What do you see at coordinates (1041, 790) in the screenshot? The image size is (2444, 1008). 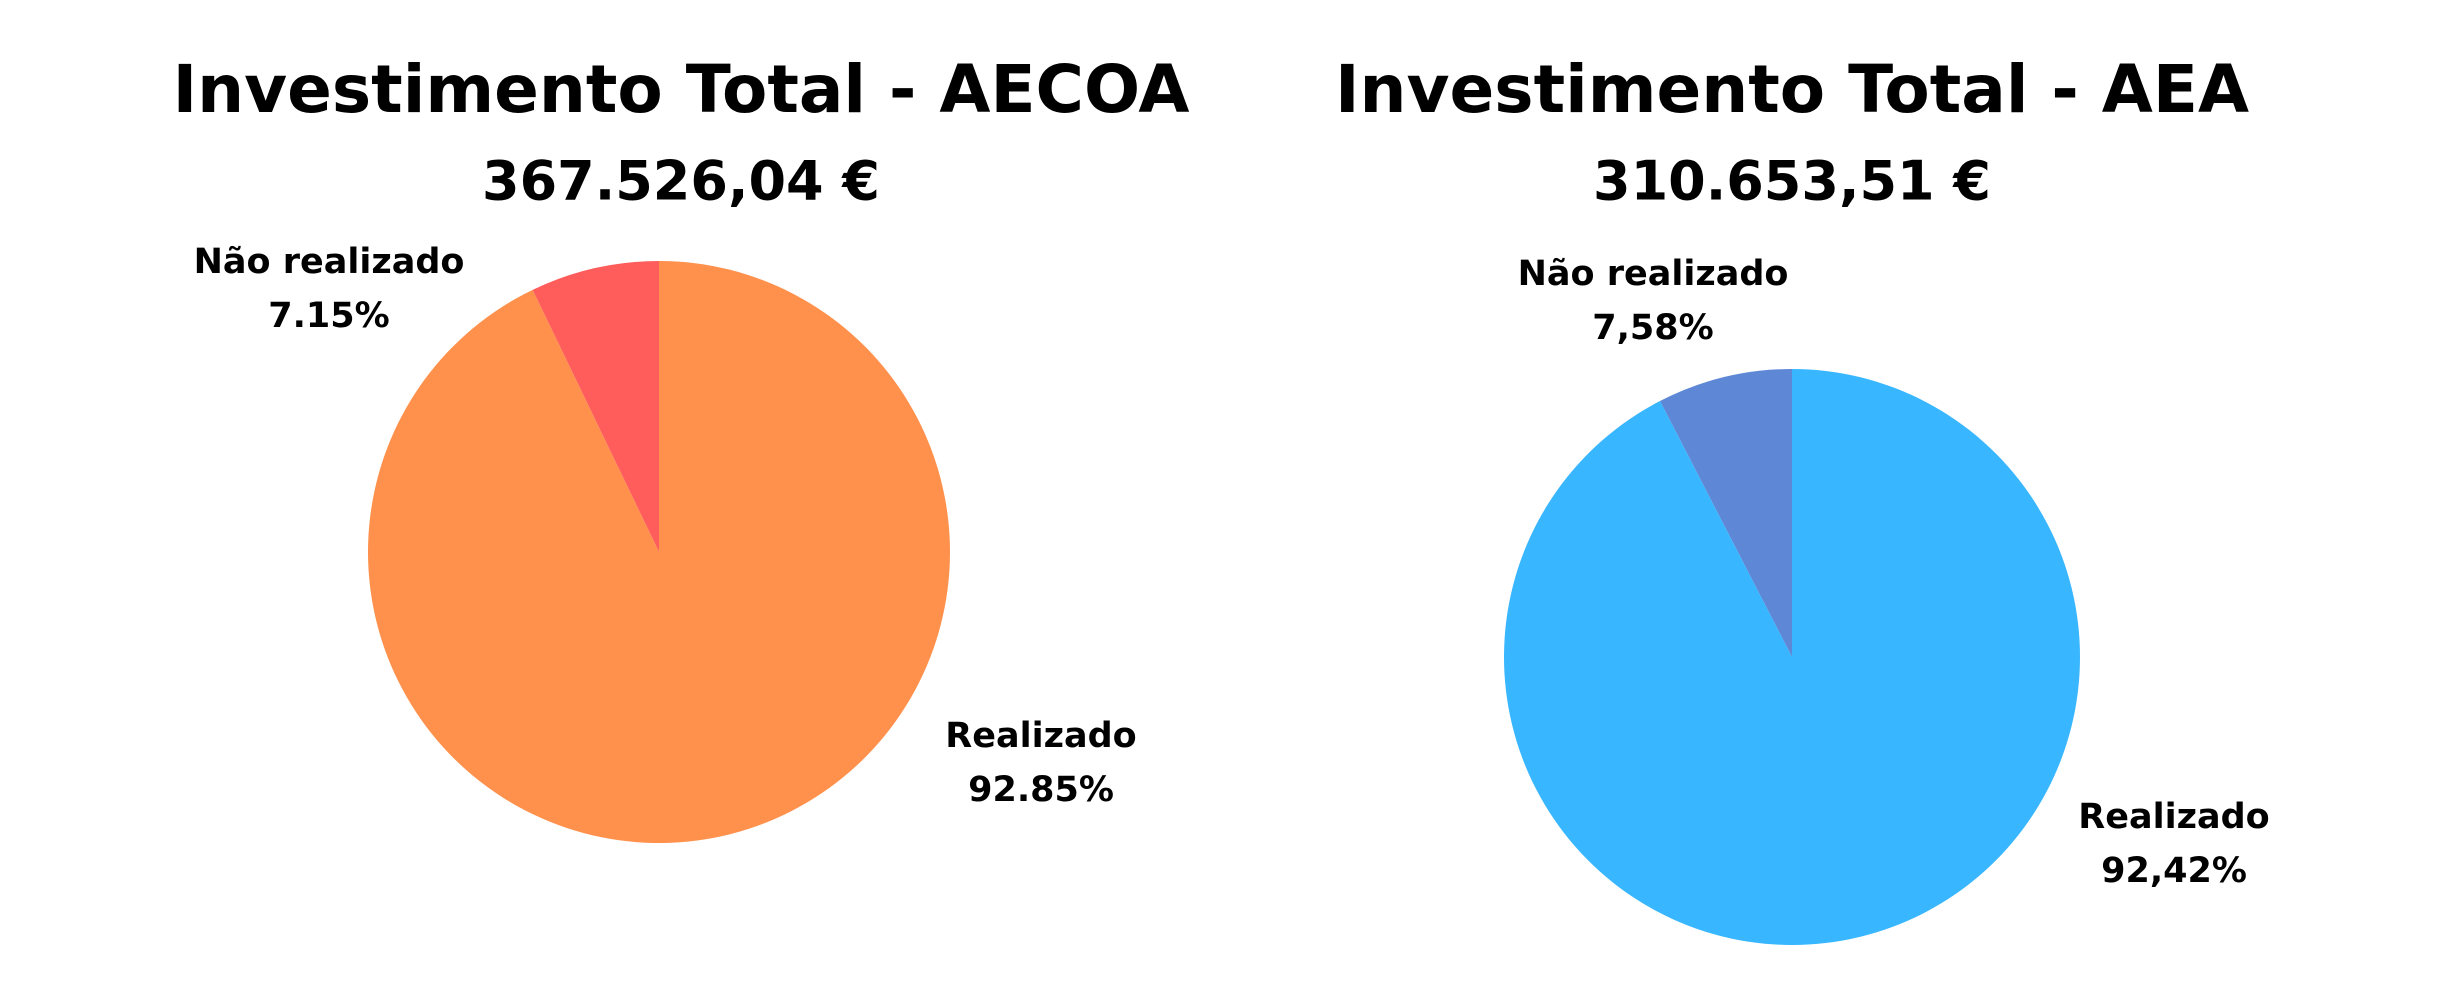 I see `slice-value-label: 92.85%` at bounding box center [1041, 790].